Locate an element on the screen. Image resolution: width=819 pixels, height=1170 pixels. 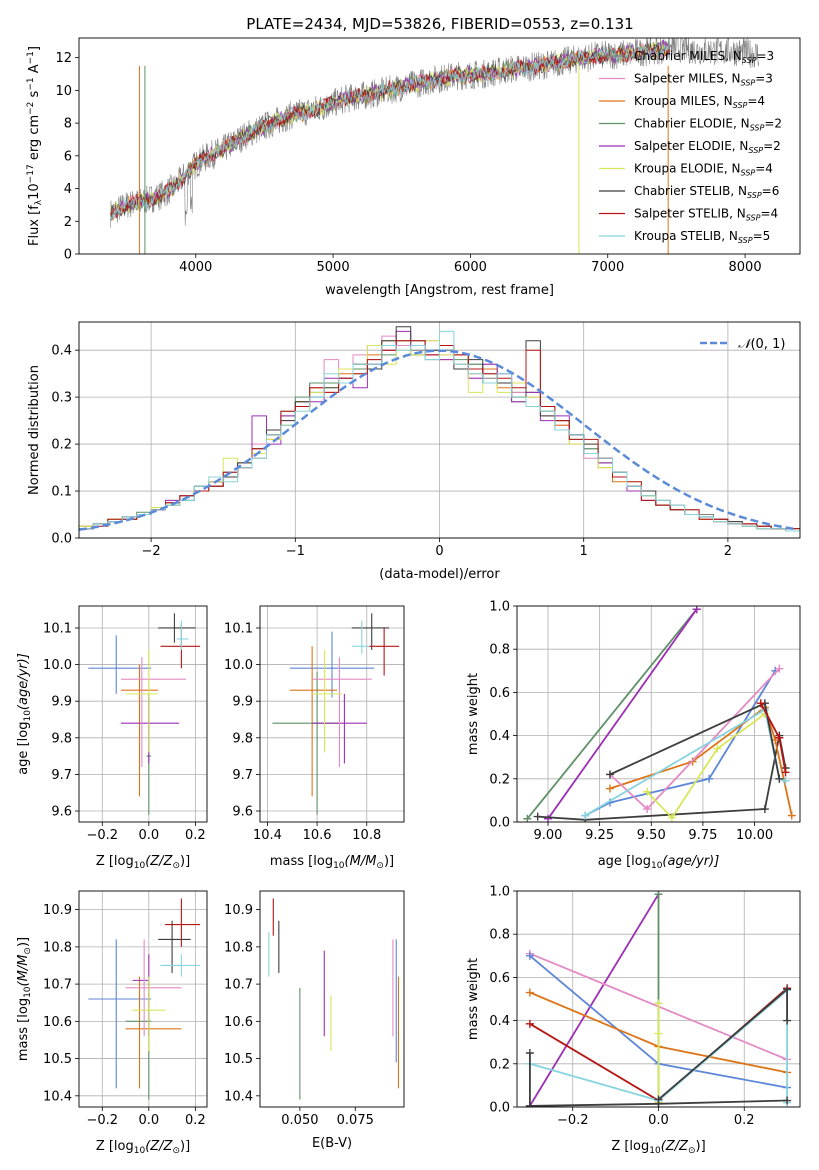
y-tick-label: 12 is located at coordinates (63, 58).